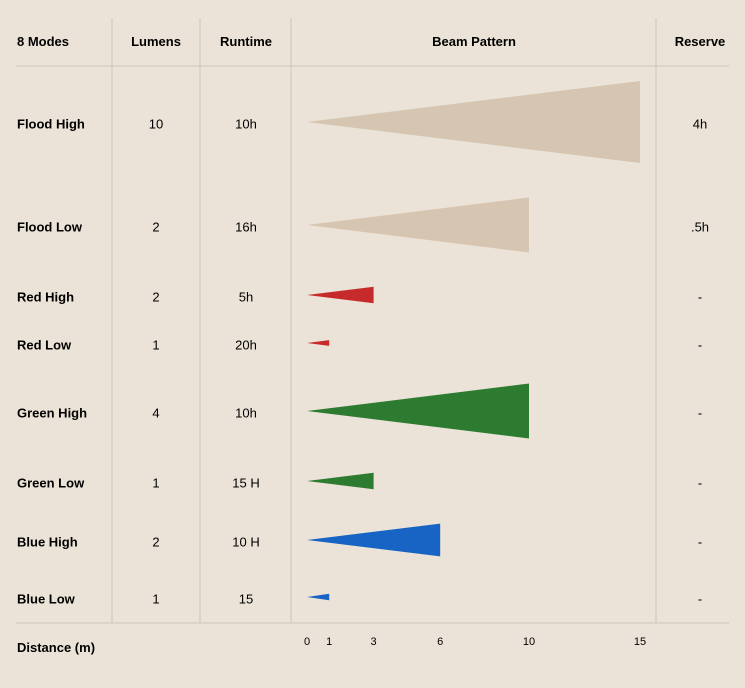 Image resolution: width=745 pixels, height=688 pixels. I want to click on lumens-value: 10, so click(156, 124).